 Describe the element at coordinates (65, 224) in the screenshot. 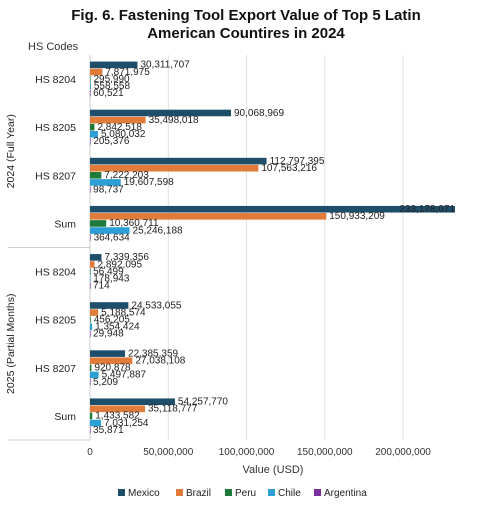

I see `category-label-2024-full-year-sum: Sum` at that location.